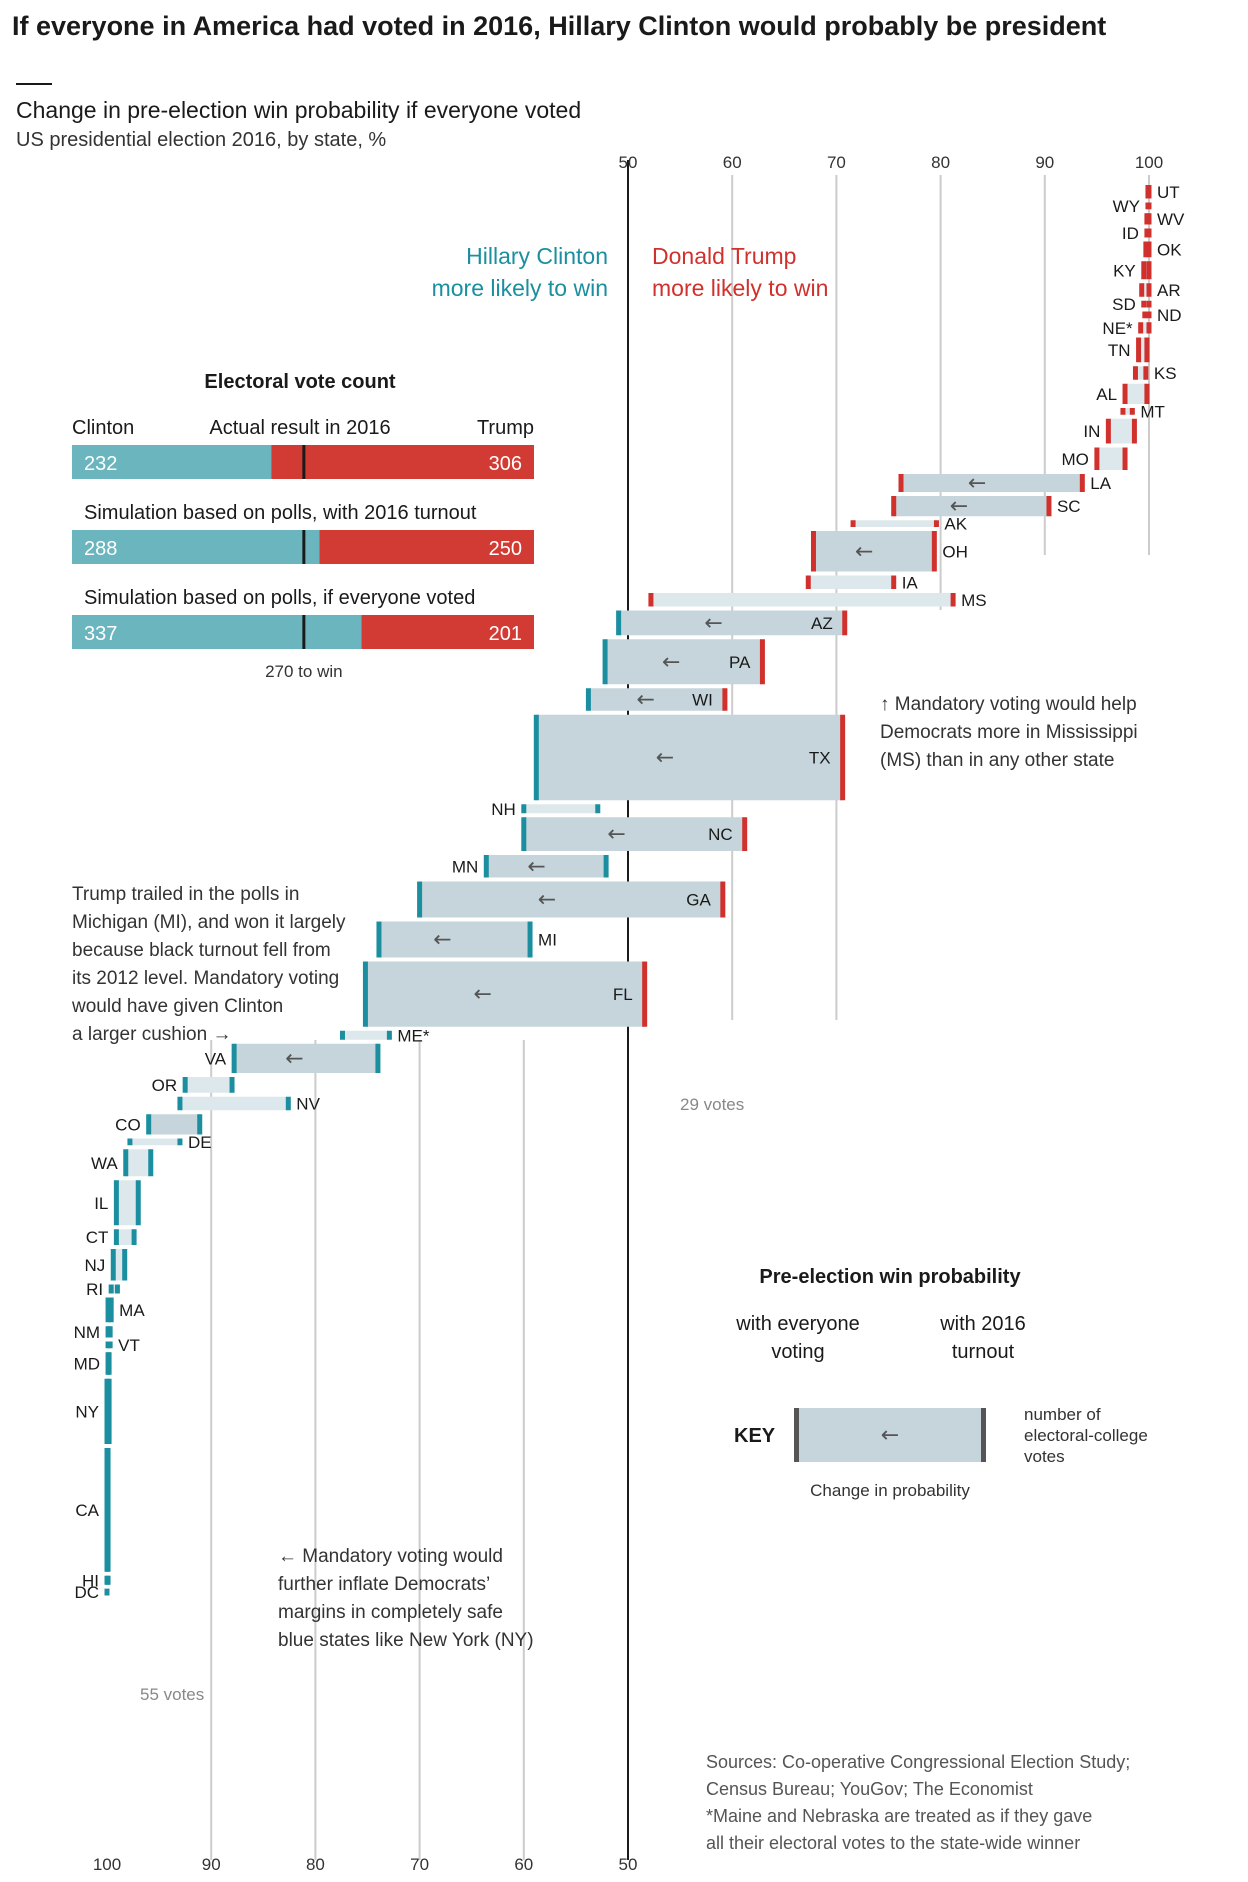  What do you see at coordinates (1075, 459) in the screenshot?
I see `state-label-MO: MO` at bounding box center [1075, 459].